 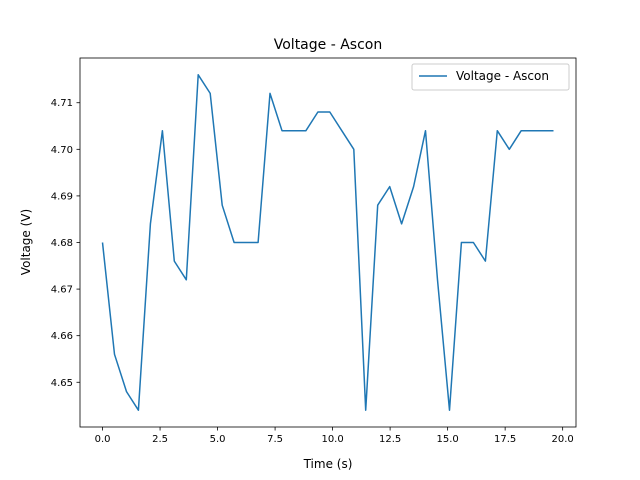 I want to click on x-tick-label: 7.5, so click(x=275, y=439).